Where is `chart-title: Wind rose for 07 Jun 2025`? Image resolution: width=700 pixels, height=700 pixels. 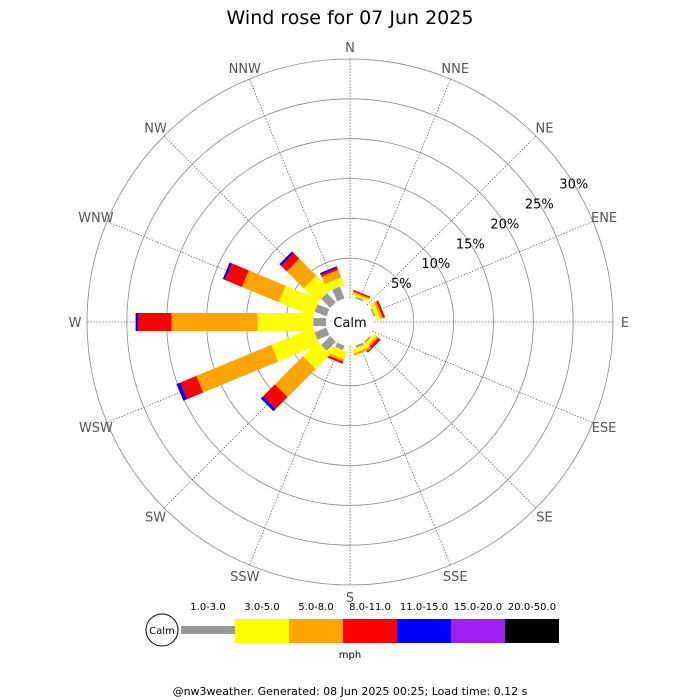 chart-title: Wind rose for 07 Jun 2025 is located at coordinates (350, 18).